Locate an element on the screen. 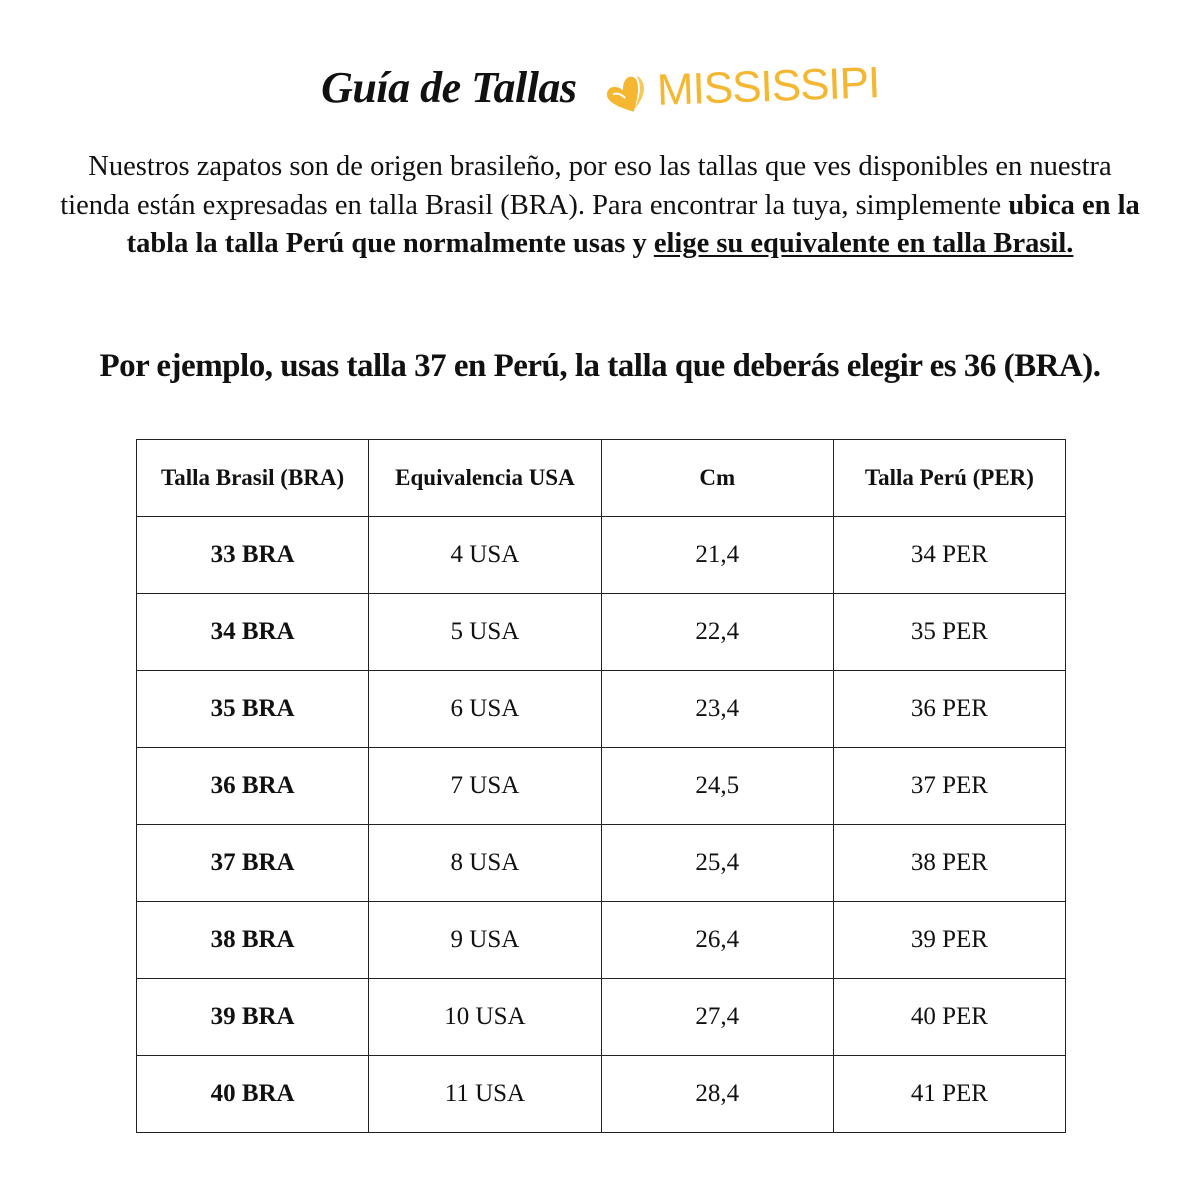 This screenshot has width=1200, height=1200. cell-cm: 21,4 is located at coordinates (717, 555).